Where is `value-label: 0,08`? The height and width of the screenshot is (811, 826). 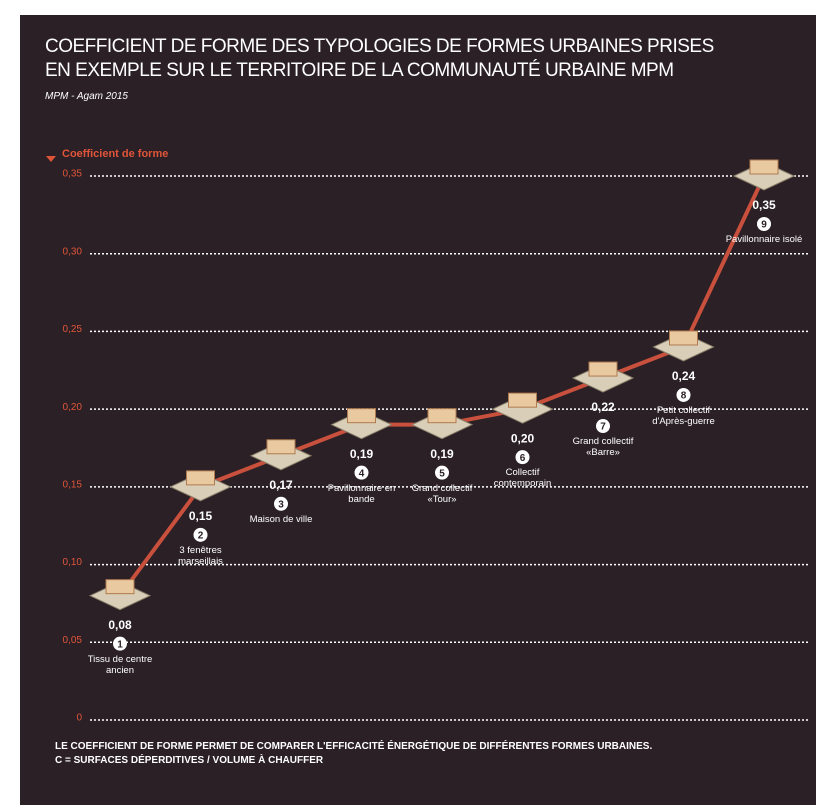 value-label: 0,08 is located at coordinates (120, 625).